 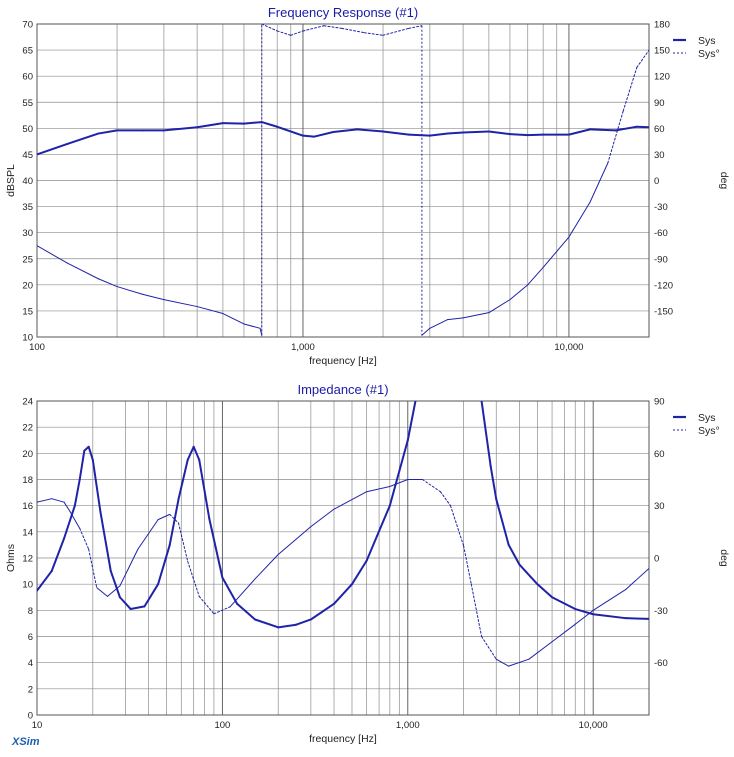 What do you see at coordinates (37, 725) in the screenshot?
I see `x-tick-label: 10` at bounding box center [37, 725].